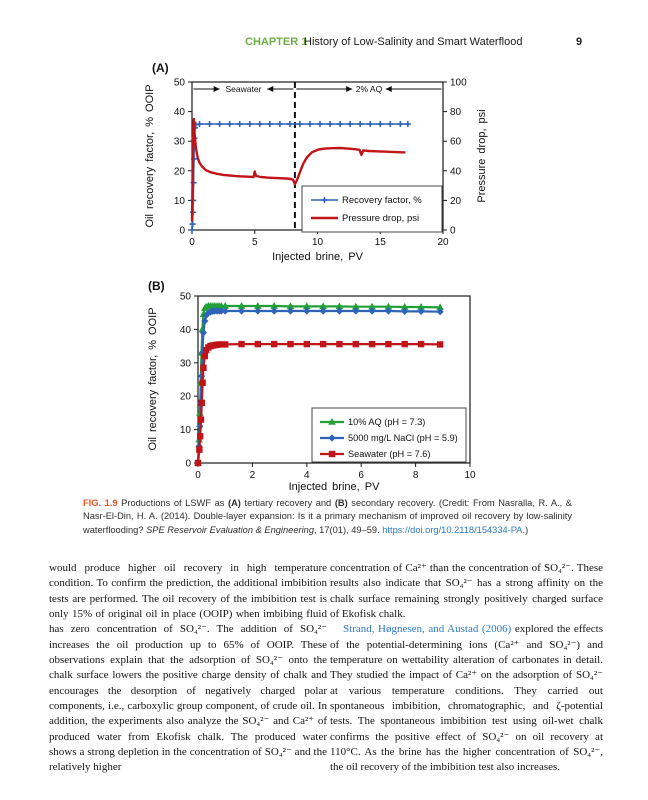 Image resolution: width=648 pixels, height=800 pixels. I want to click on x-tick-label: 5, so click(255, 242).